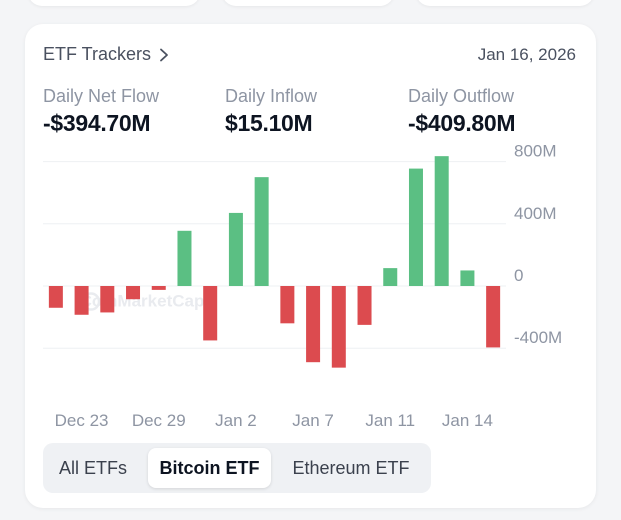  What do you see at coordinates (209, 468) in the screenshot?
I see `tab-bitcoin-etf: Bitcoin ETF` at bounding box center [209, 468].